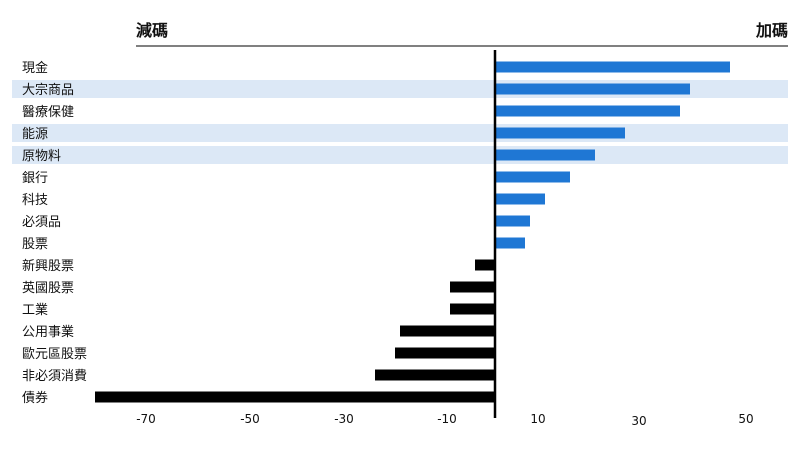 The image size is (800, 450). What do you see at coordinates (54, 376) in the screenshot?
I see `category-label-row-15: 非必須消費` at bounding box center [54, 376].